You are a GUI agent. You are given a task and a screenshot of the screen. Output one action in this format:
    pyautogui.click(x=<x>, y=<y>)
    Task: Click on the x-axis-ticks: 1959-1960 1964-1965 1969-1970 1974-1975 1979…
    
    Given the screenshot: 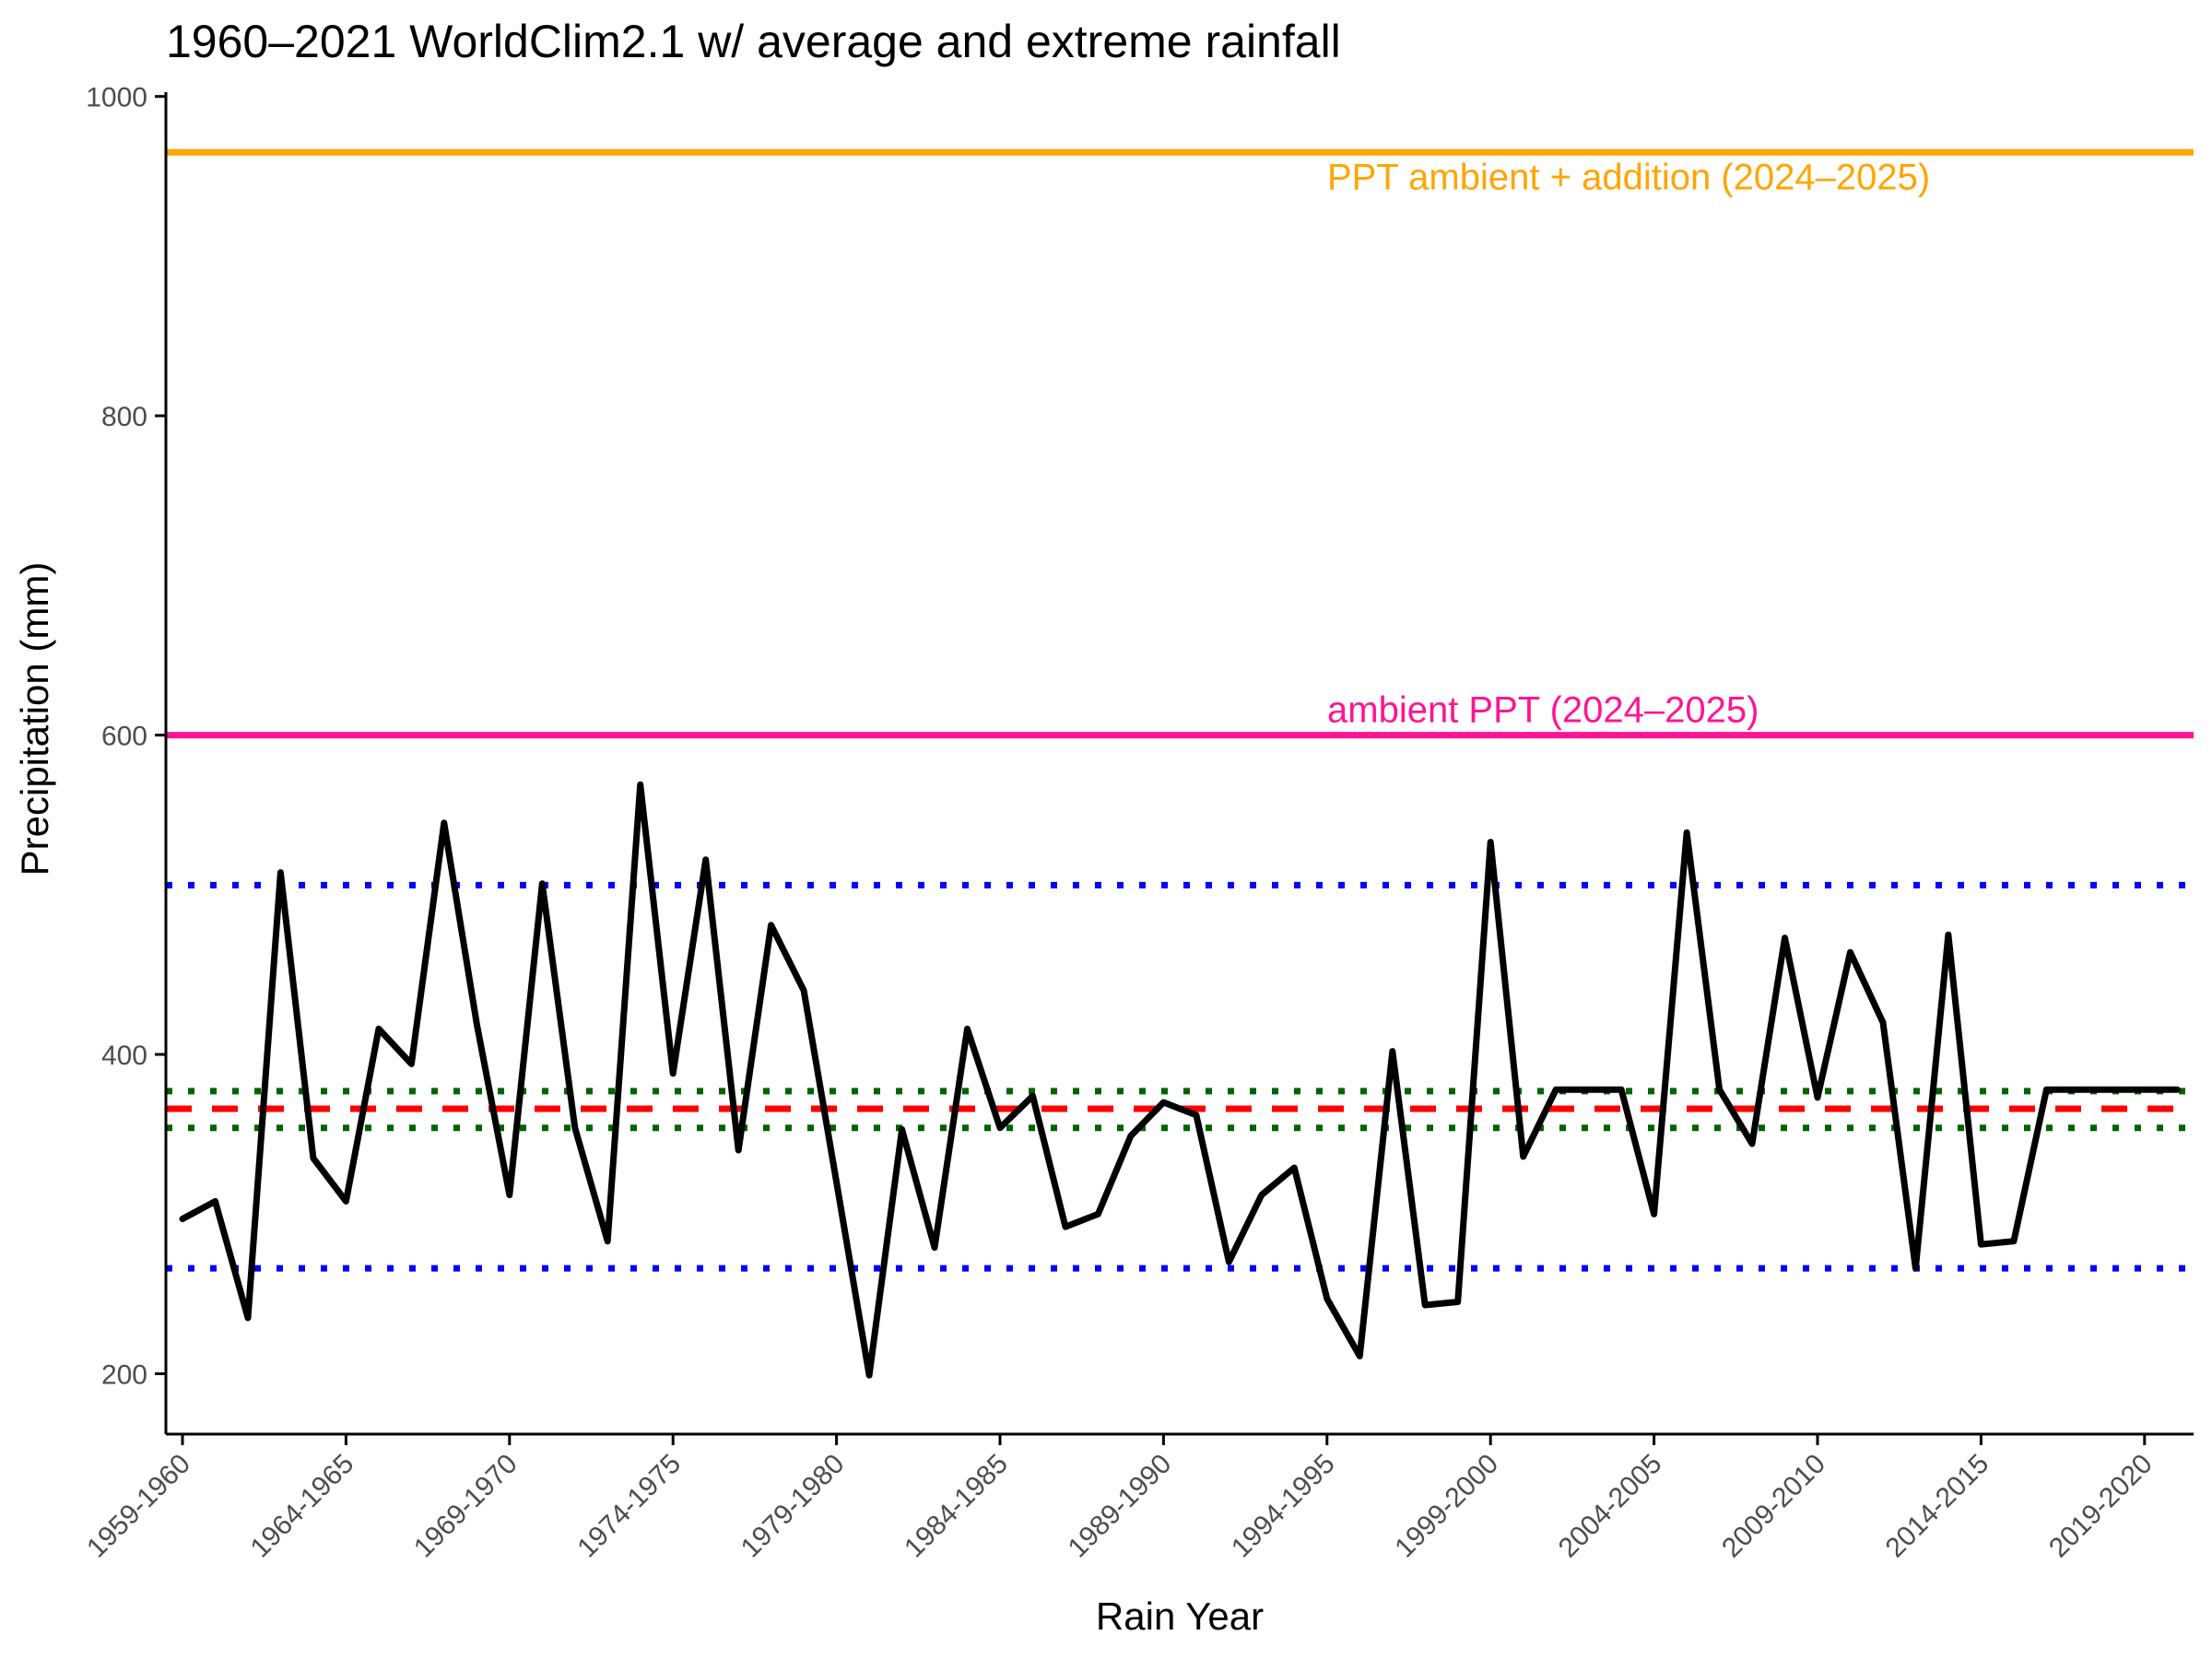 What is the action you would take?
    pyautogui.click(x=1120, y=1498)
    